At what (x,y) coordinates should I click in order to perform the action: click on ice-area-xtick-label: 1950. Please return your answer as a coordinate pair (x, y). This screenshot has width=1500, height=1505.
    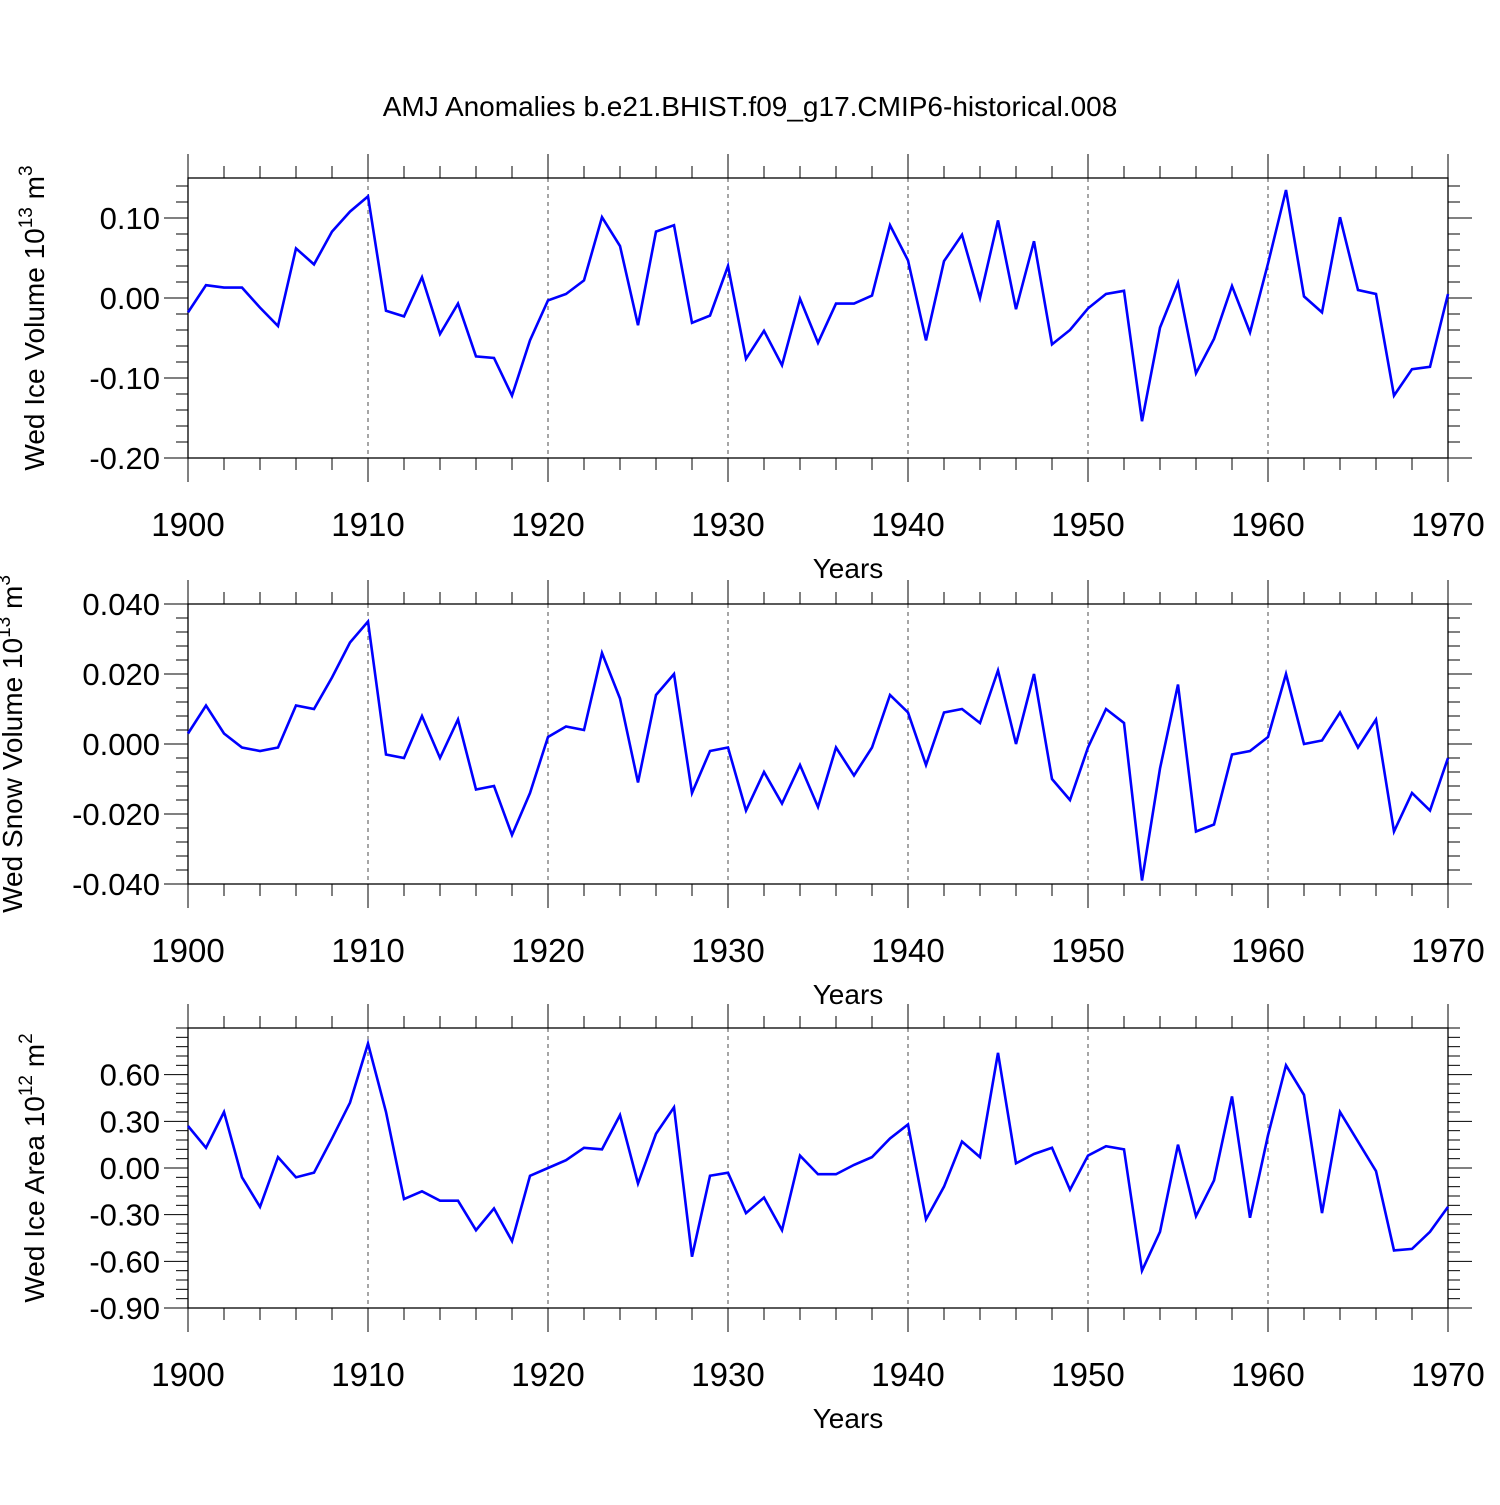
    Looking at the image, I should click on (1087, 1374).